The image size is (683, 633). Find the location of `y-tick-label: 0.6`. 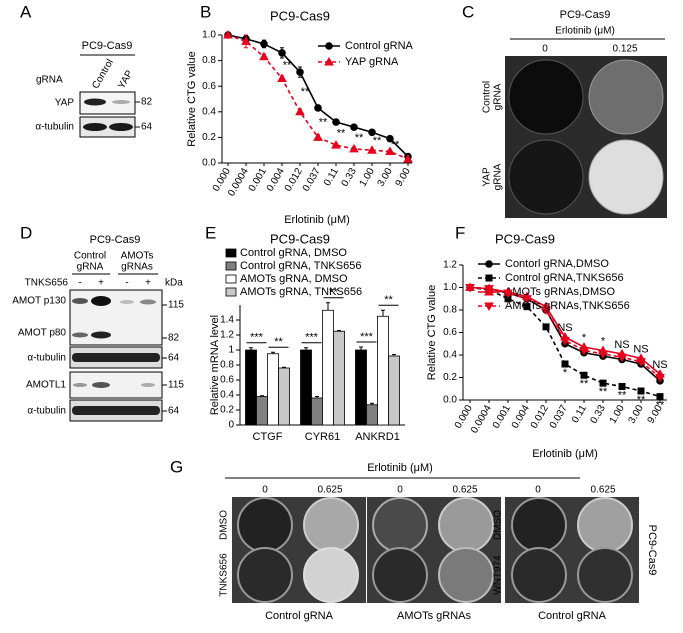

y-tick-label: 0.6 is located at coordinates (227, 380).